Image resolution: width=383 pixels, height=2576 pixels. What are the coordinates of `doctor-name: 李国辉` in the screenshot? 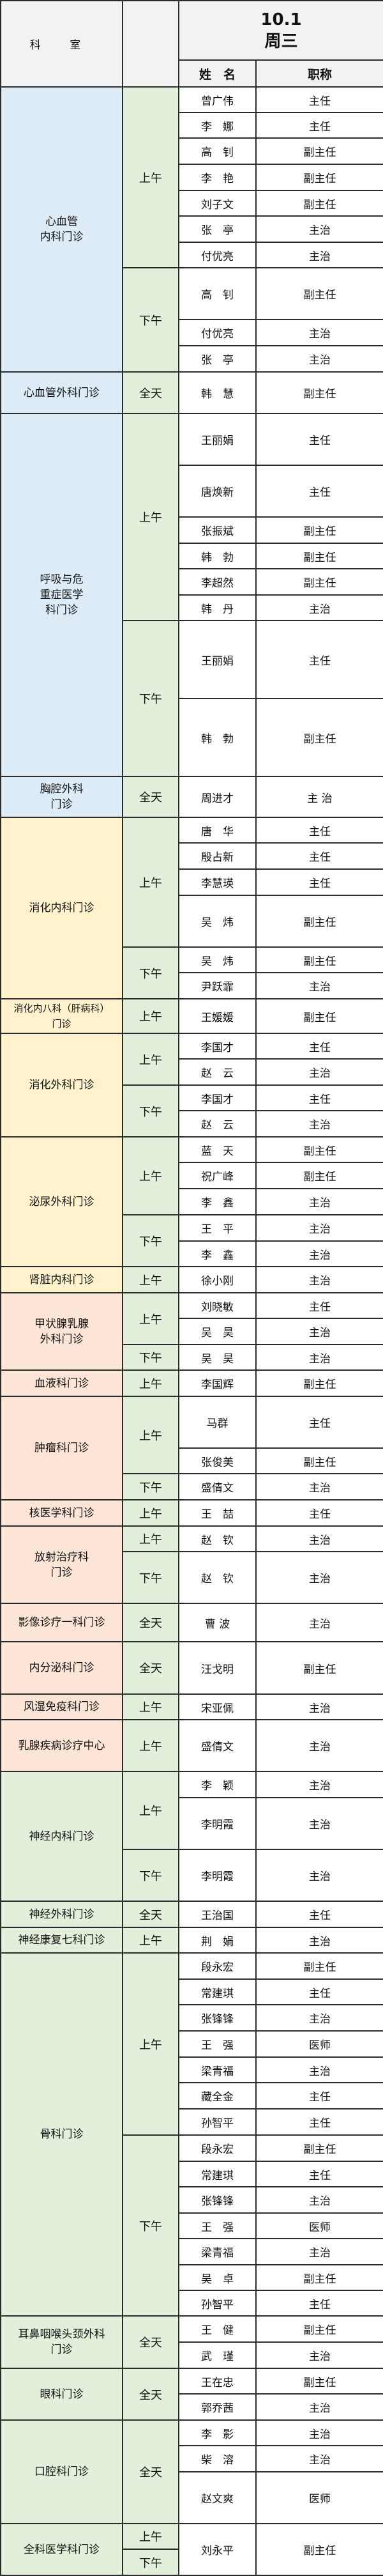 It's located at (218, 1383).